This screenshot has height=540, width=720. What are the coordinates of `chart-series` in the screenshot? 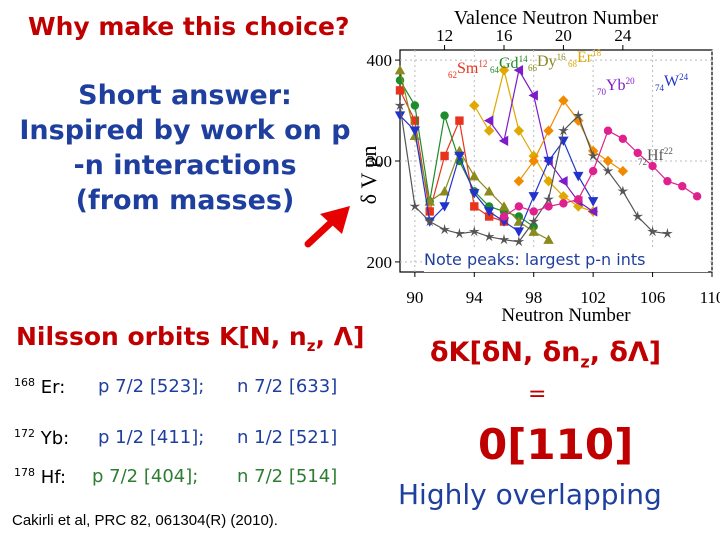 It's located at (548, 155).